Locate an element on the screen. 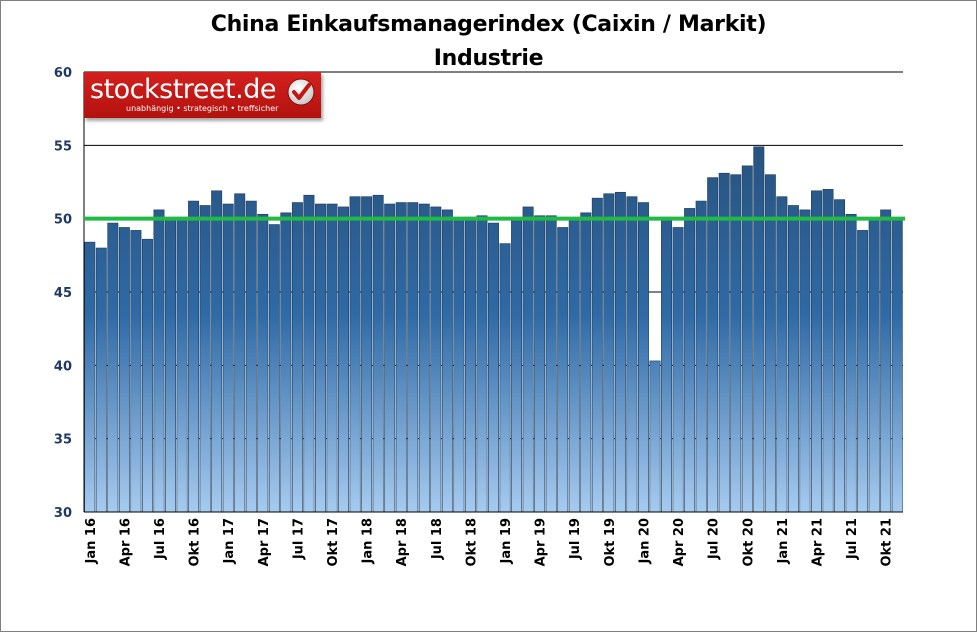 The height and width of the screenshot is (632, 977). x-tick-label: Jul 18 is located at coordinates (437, 539).